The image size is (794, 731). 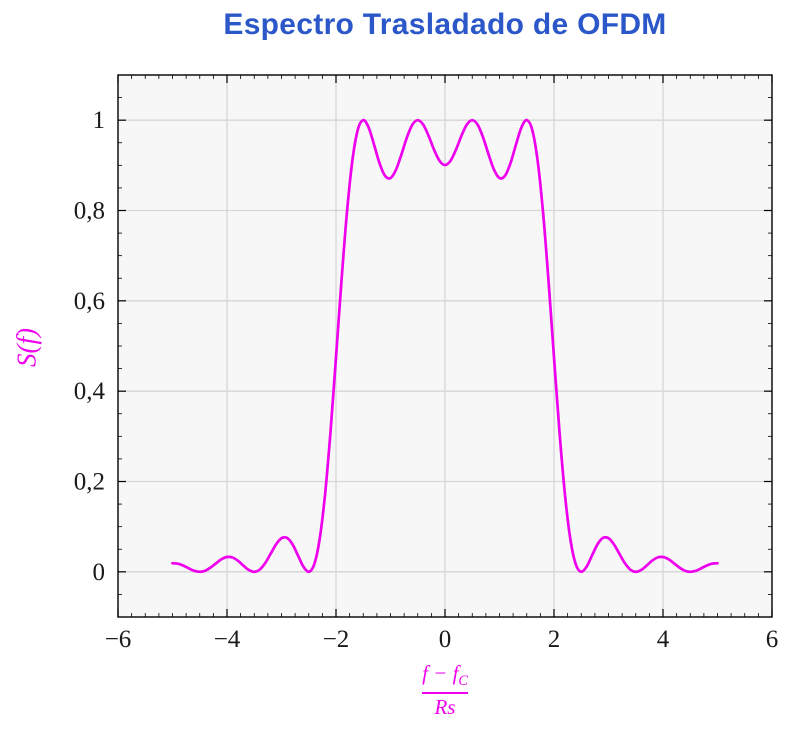 I want to click on x-label-numerator-main: f − f, so click(x=440, y=673).